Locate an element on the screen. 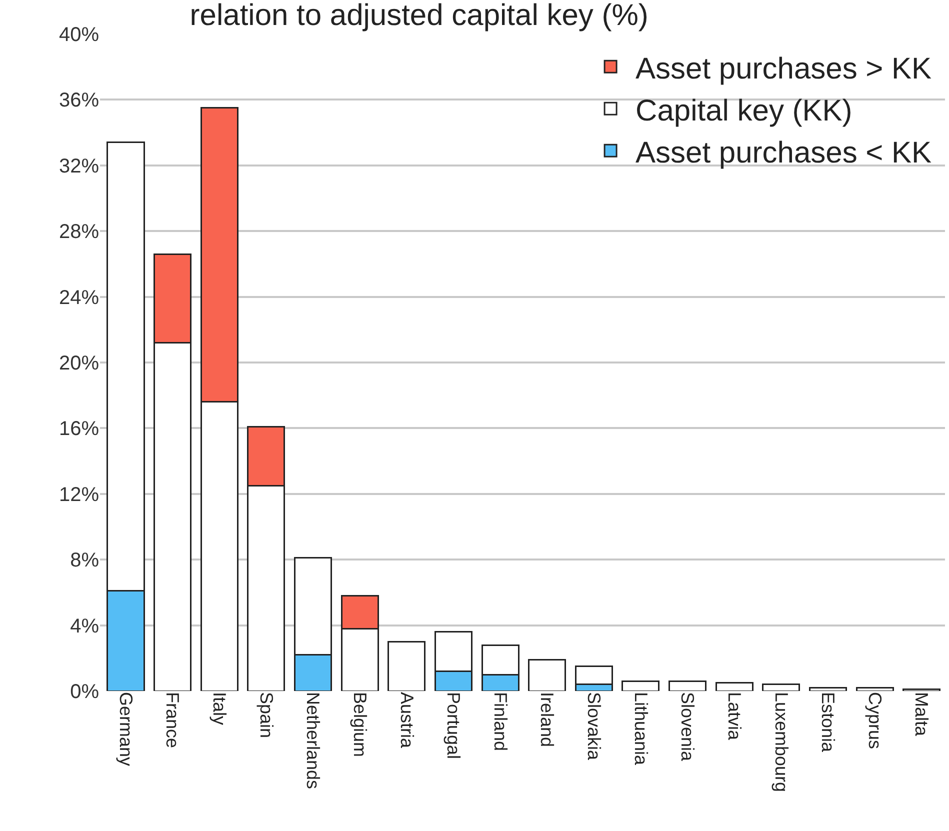  y-tick-label: 24% is located at coordinates (79, 297).